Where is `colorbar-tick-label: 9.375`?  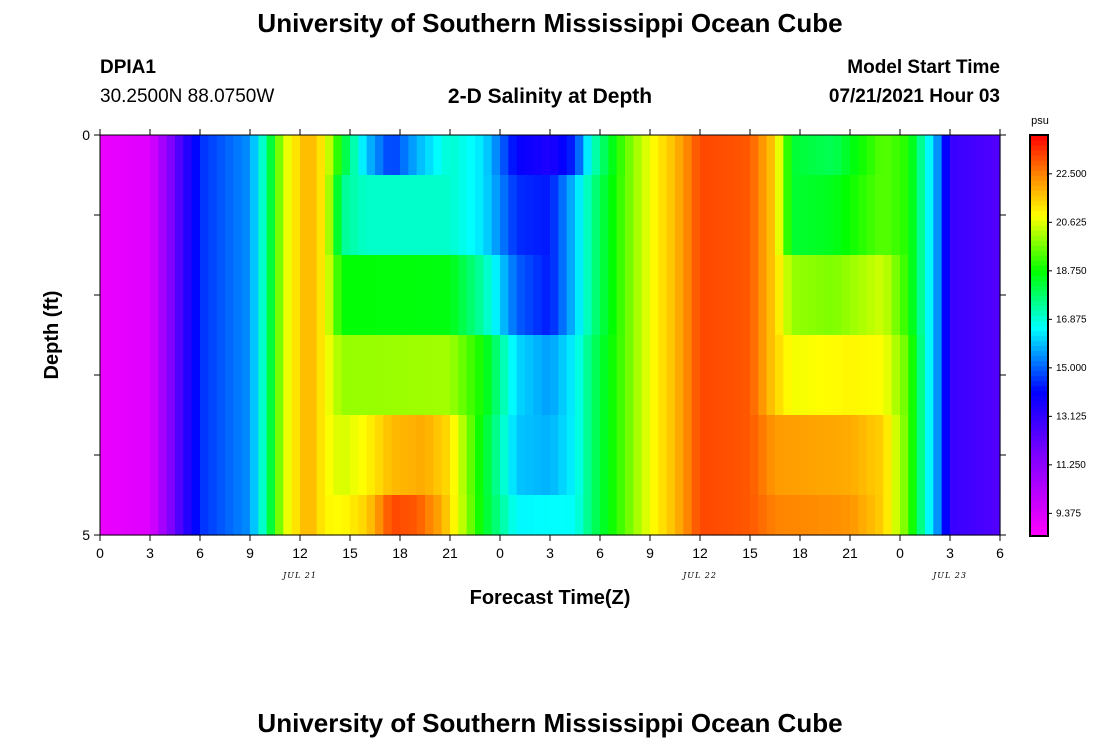 colorbar-tick-label: 9.375 is located at coordinates (1068, 513).